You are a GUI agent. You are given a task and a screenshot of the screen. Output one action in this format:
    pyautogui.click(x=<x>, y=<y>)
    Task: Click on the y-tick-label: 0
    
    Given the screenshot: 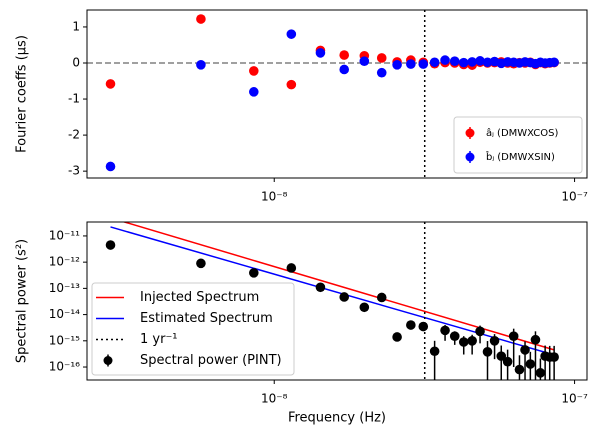 What is the action you would take?
    pyautogui.click(x=76, y=62)
    